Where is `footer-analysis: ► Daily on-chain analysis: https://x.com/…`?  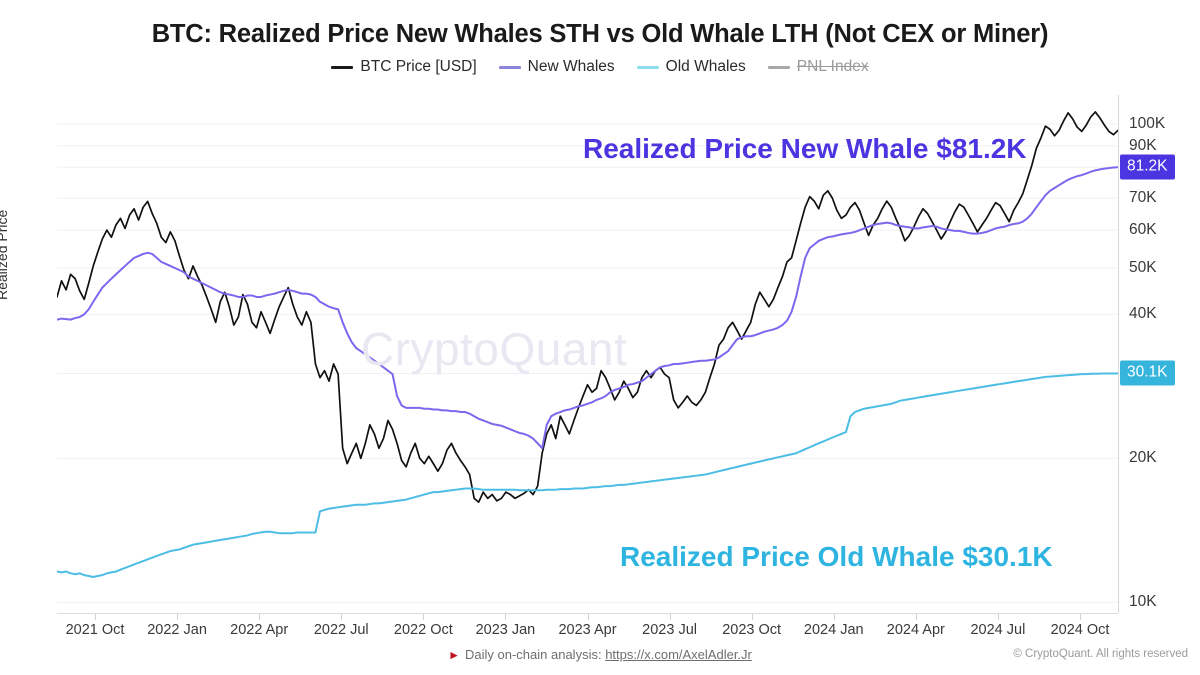 footer-analysis: ► Daily on-chain analysis: https://x.com/… is located at coordinates (600, 654).